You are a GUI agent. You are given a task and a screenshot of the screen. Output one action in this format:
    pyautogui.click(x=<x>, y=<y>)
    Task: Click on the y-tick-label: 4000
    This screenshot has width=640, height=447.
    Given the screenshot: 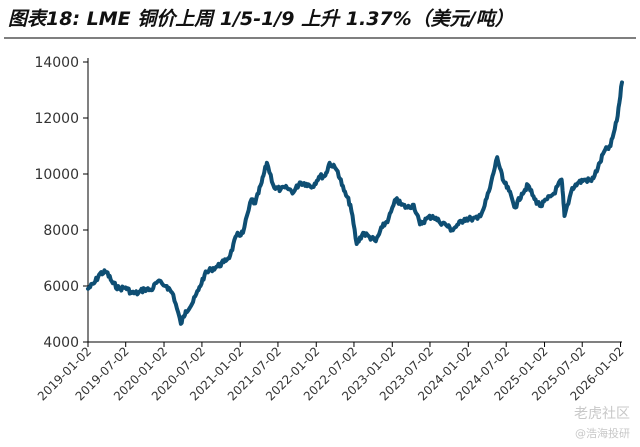 What is the action you would take?
    pyautogui.click(x=61, y=343)
    